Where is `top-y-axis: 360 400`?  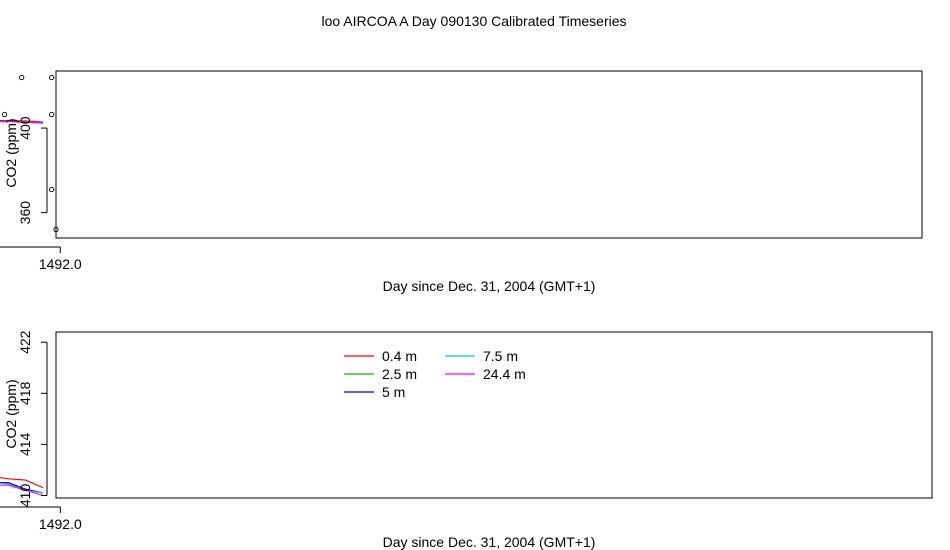
top-y-axis: 360 400 is located at coordinates (32, 170).